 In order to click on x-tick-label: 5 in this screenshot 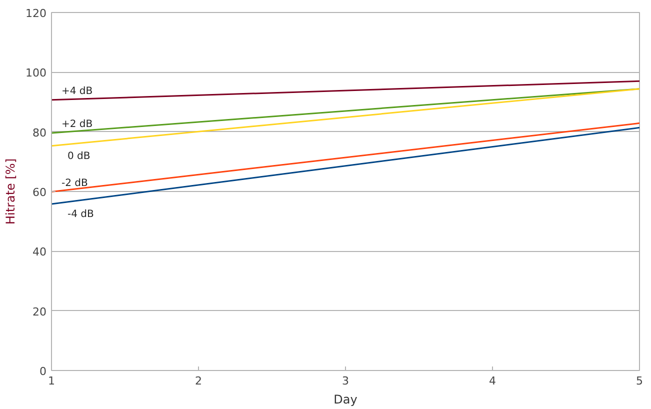, I will do `click(639, 381)`.